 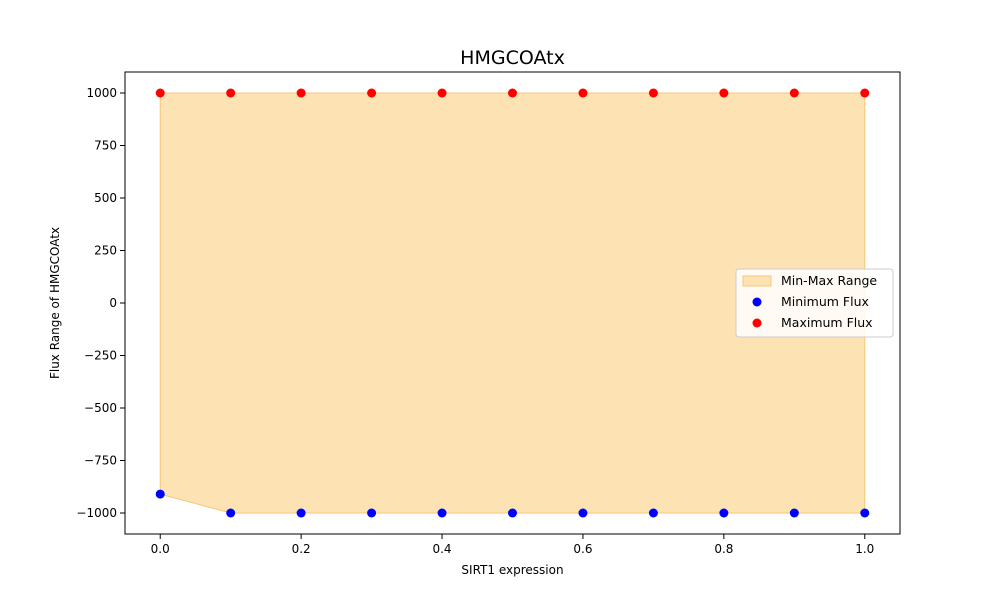 What do you see at coordinates (101, 93) in the screenshot?
I see `y-tick-label: 1000` at bounding box center [101, 93].